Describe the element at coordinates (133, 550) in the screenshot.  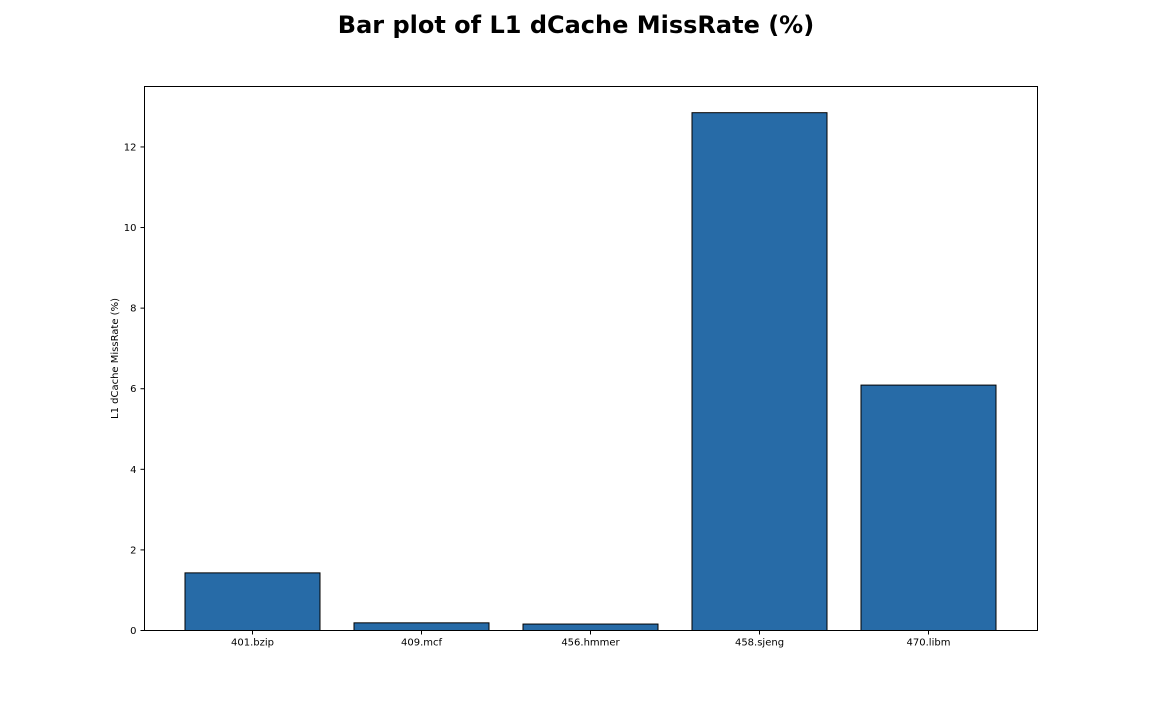
I see `y-tick-label: 2` at that location.